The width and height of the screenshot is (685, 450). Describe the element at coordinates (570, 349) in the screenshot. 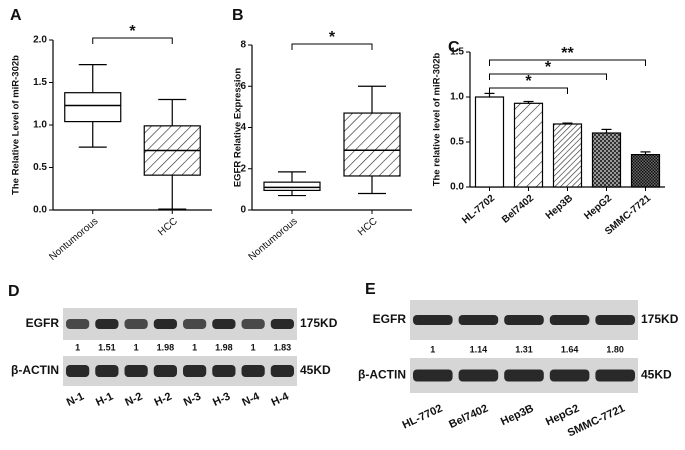

I see `band-ratio: 1.64` at that location.